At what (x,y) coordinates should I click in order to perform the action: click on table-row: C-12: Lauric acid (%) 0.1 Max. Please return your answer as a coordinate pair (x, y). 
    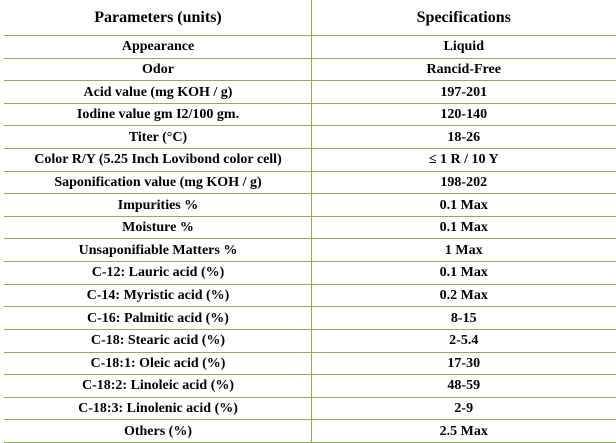
    Looking at the image, I should click on (310, 273).